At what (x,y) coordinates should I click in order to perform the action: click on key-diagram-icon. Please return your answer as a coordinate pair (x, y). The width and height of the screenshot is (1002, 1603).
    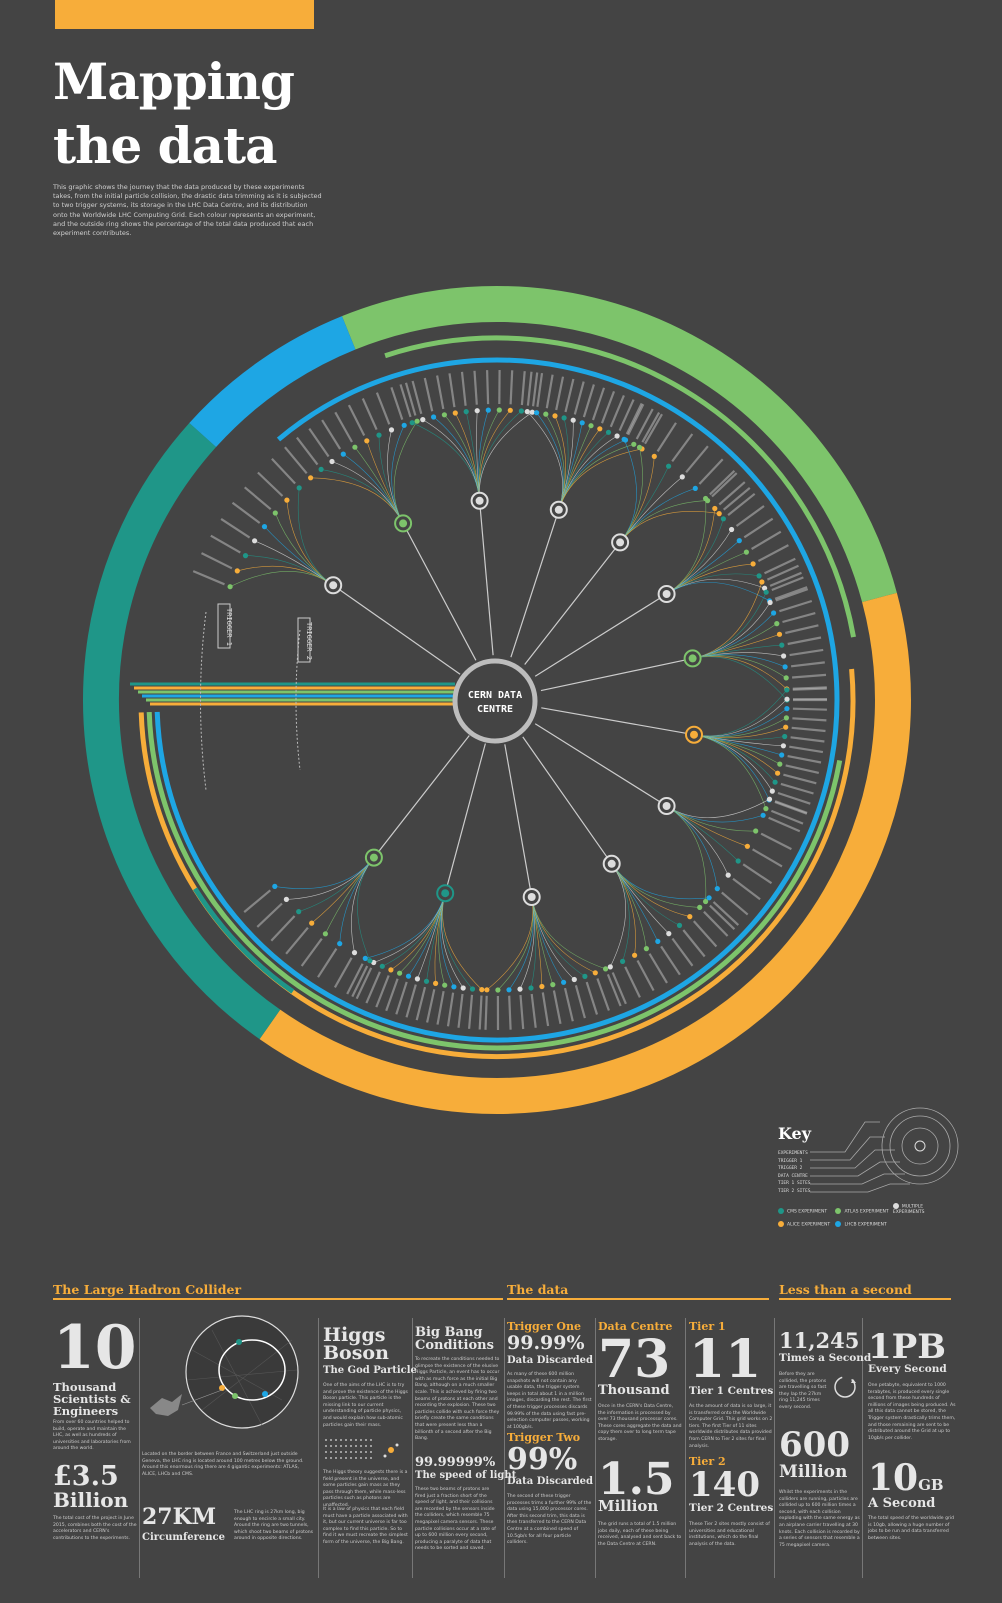
    Looking at the image, I should click on (884, 1150).